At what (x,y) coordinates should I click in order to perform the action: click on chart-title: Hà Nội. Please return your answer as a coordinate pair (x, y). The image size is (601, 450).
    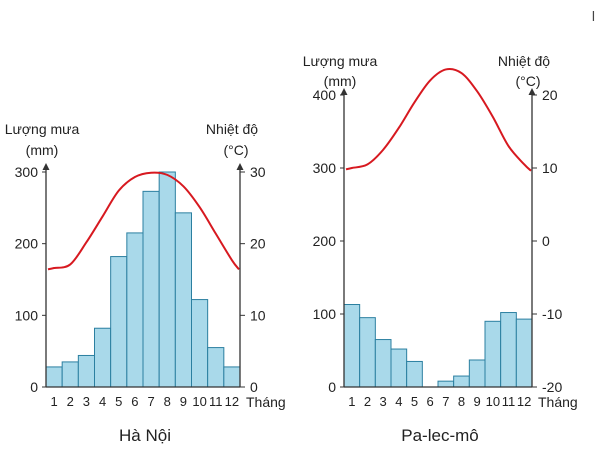
    Looking at the image, I should click on (145, 435).